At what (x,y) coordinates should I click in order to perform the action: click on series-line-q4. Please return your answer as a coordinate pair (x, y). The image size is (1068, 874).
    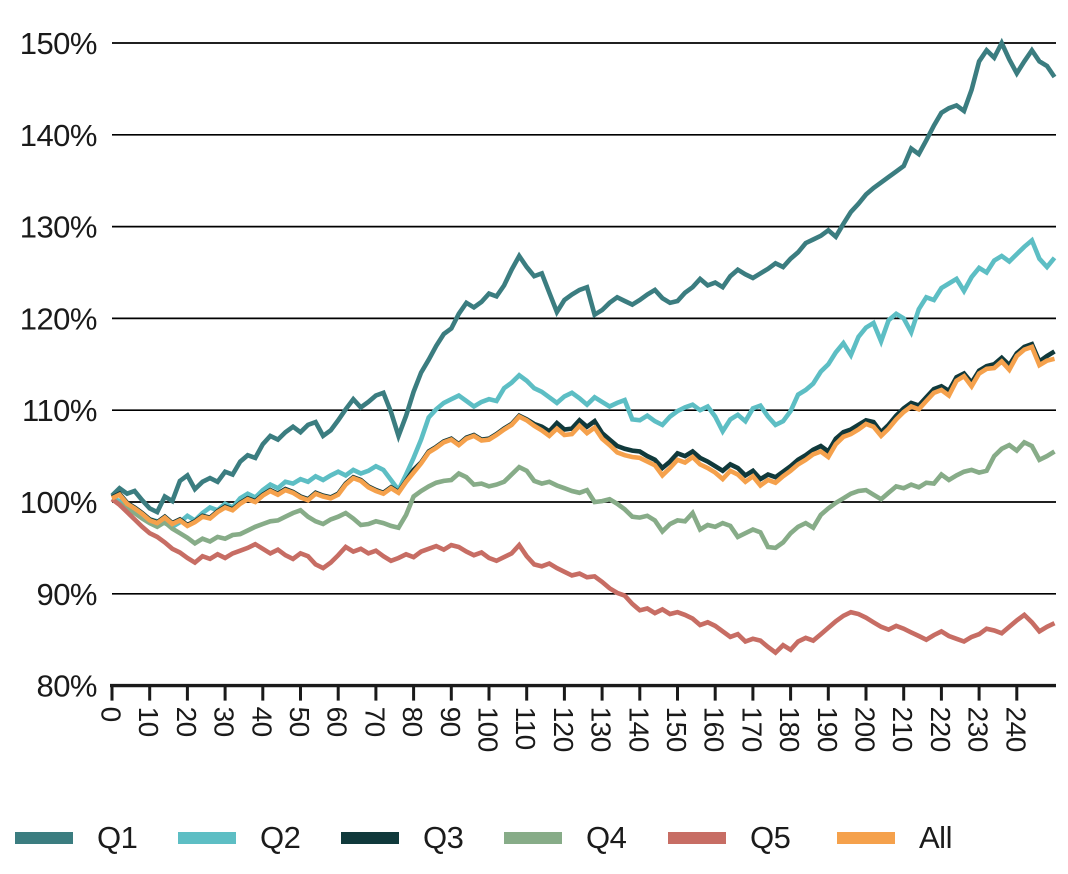
    Looking at the image, I should click on (583, 495).